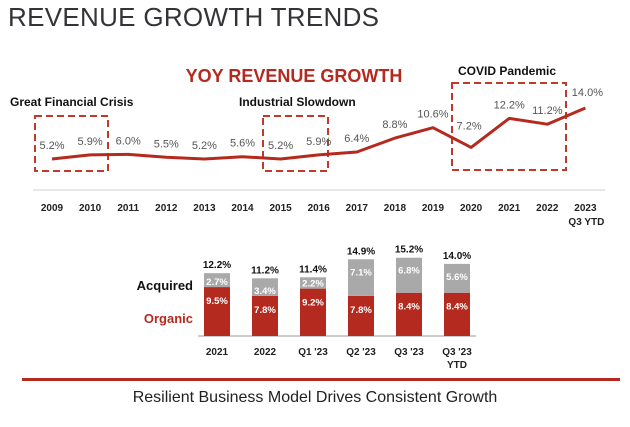 The height and width of the screenshot is (427, 630). Describe the element at coordinates (313, 352) in the screenshot. I see `bar-x-tick-label: Q1 '23` at that location.